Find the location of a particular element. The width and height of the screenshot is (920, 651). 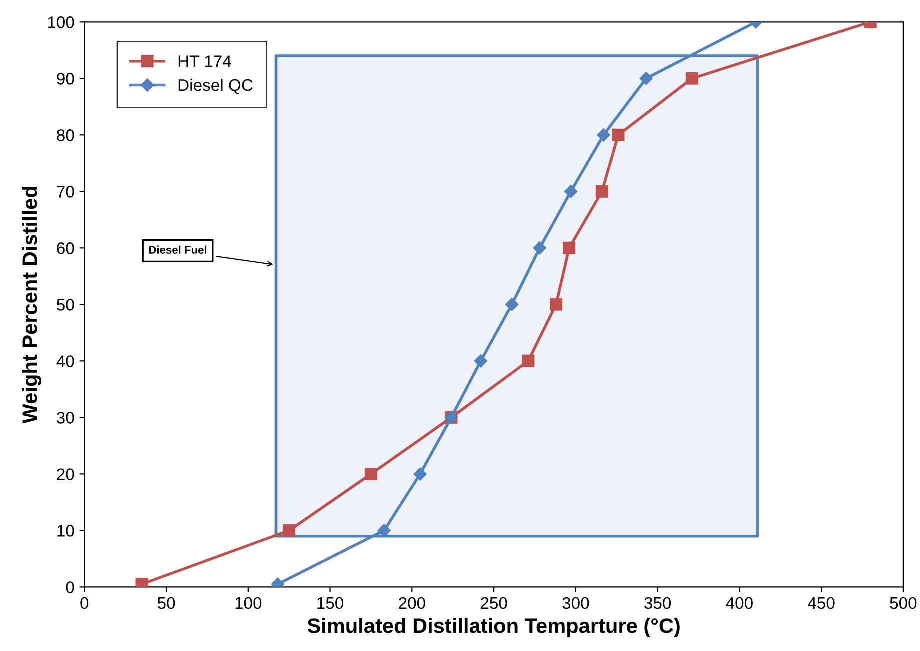

legend-label: HT 174 is located at coordinates (205, 62).